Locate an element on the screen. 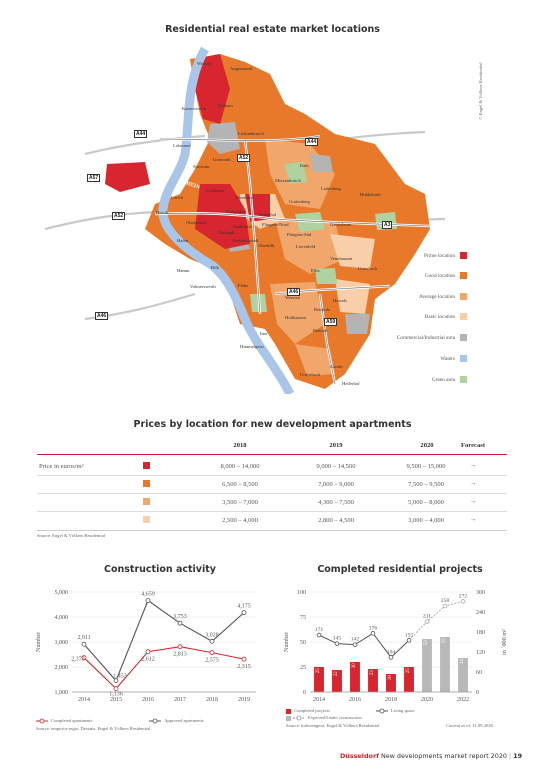 The width and height of the screenshot is (545, 771). road-a57: A57 is located at coordinates (94, 178).